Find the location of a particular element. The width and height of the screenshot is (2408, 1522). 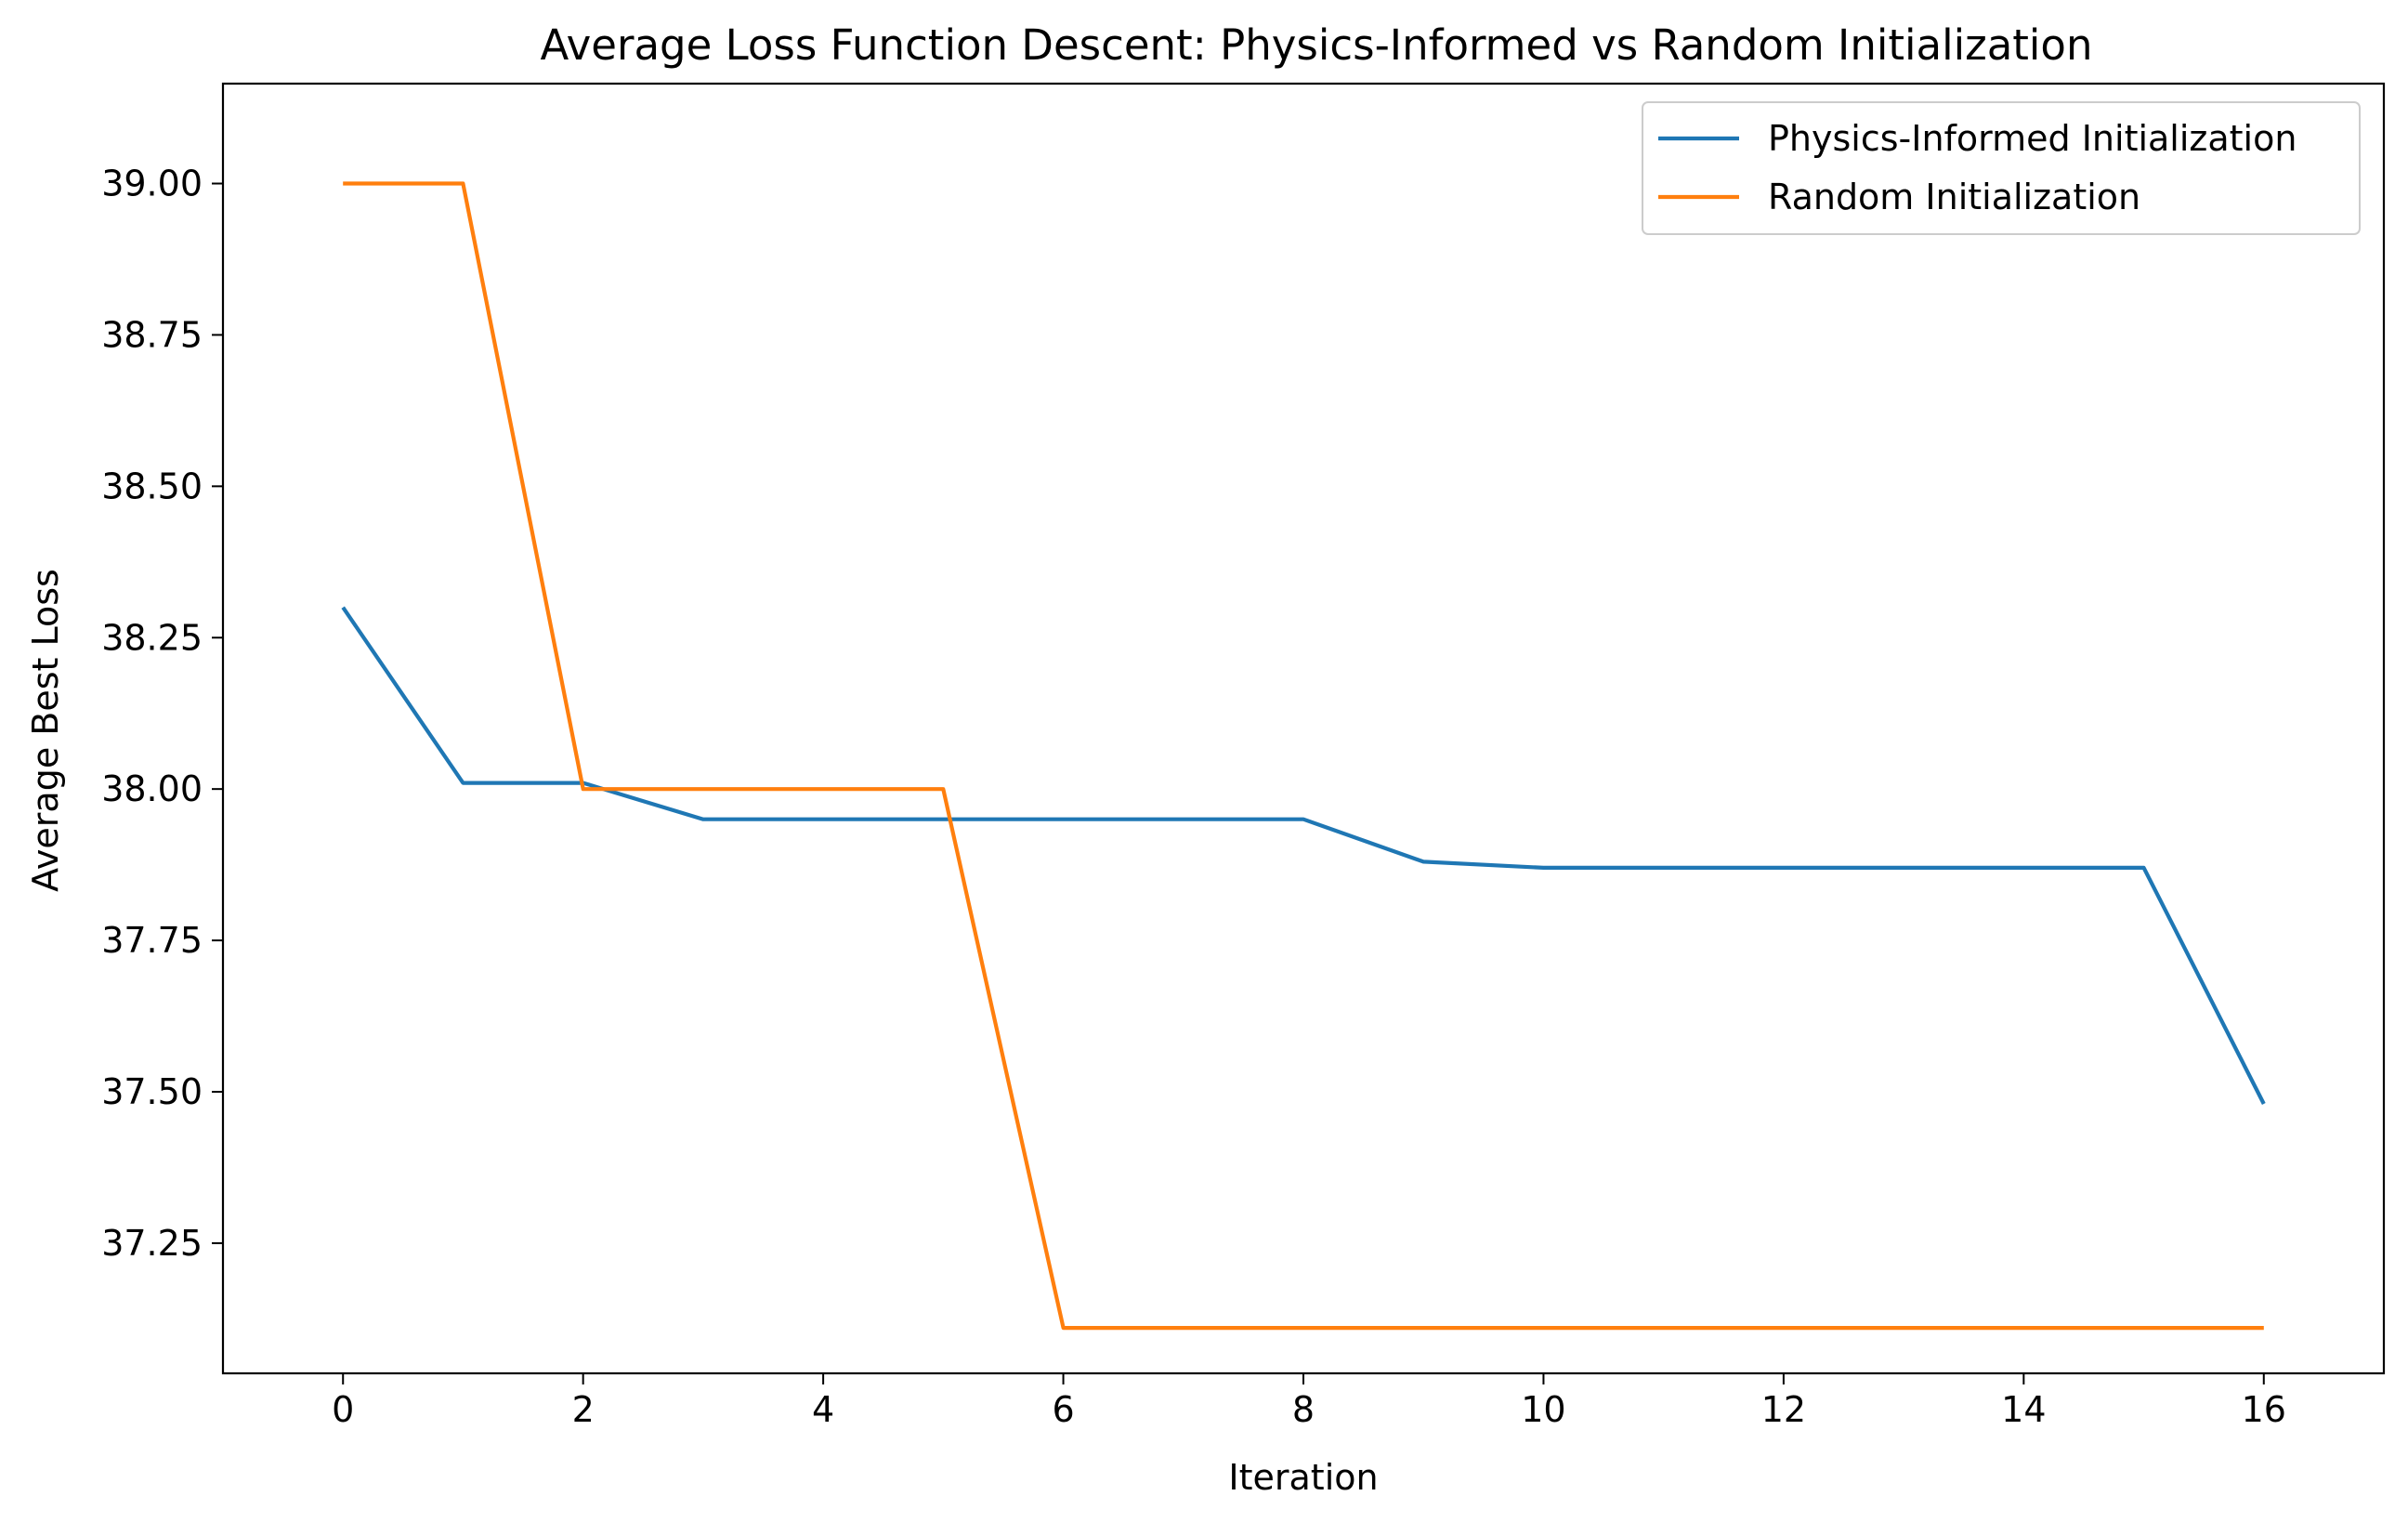

legend-label: Physics-Informed Initialization is located at coordinates (2032, 139).